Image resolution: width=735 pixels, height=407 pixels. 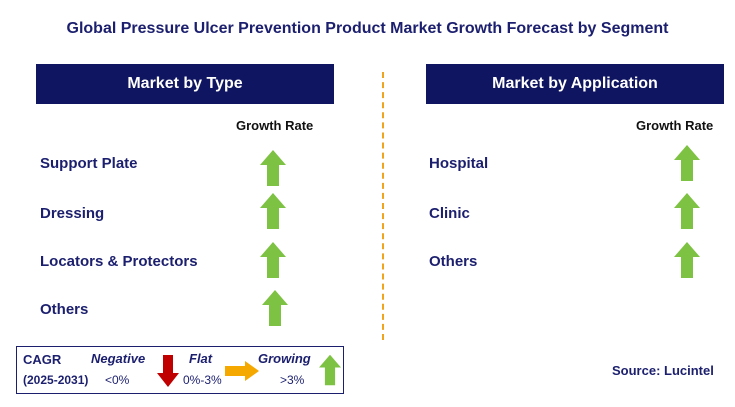 I want to click on legend-growing-range: >3%, so click(x=292, y=380).